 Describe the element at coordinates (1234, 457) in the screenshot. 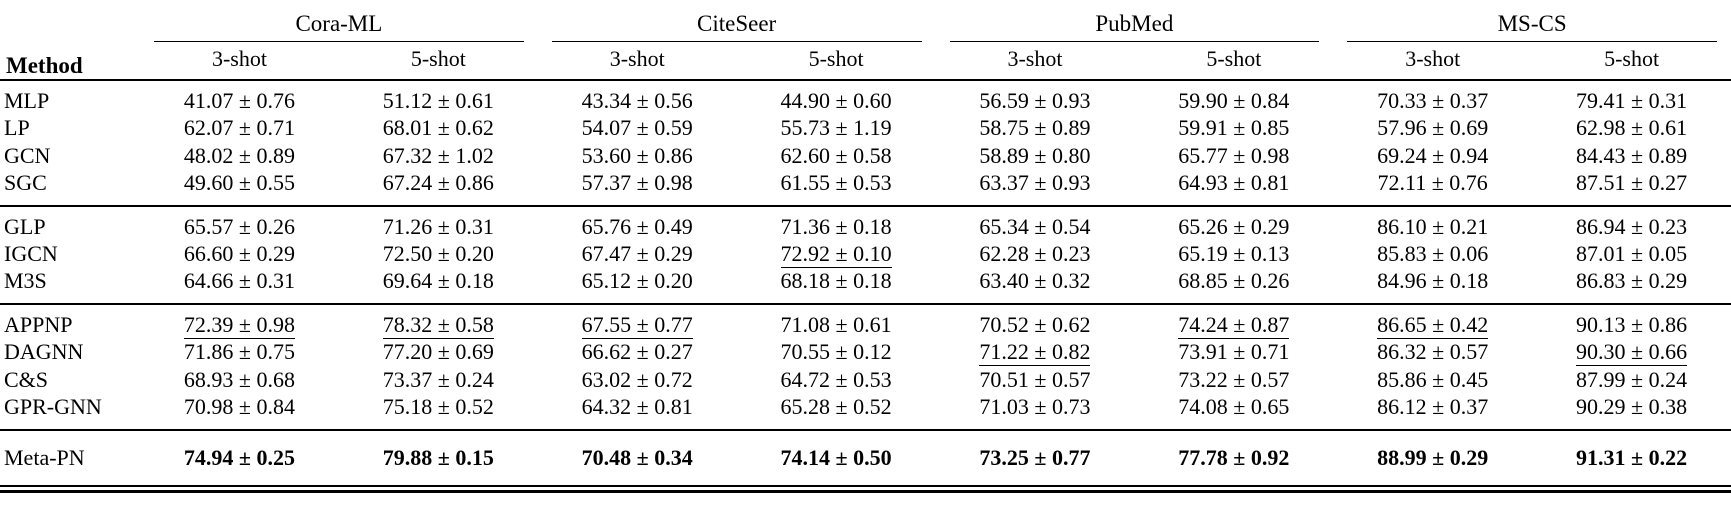

I see `result-cell: 77.78 ± 0.92` at that location.